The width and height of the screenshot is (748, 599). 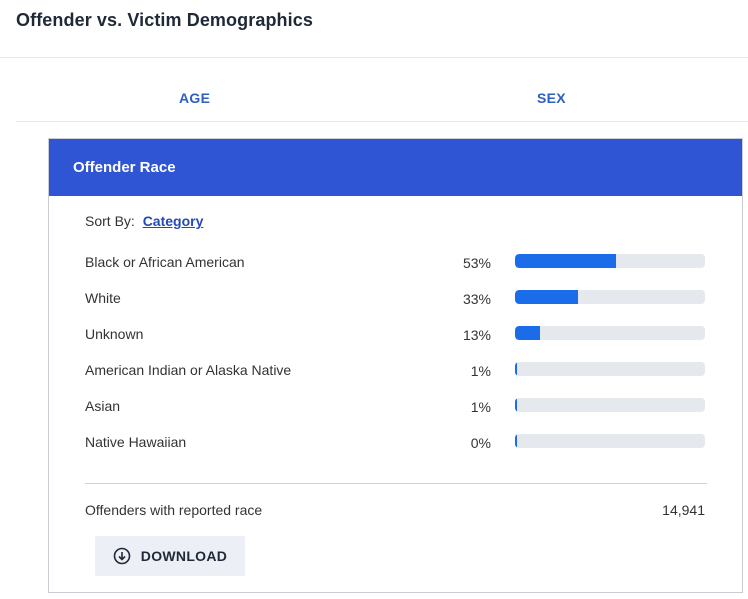 I want to click on race-label: Unknown, so click(x=114, y=334).